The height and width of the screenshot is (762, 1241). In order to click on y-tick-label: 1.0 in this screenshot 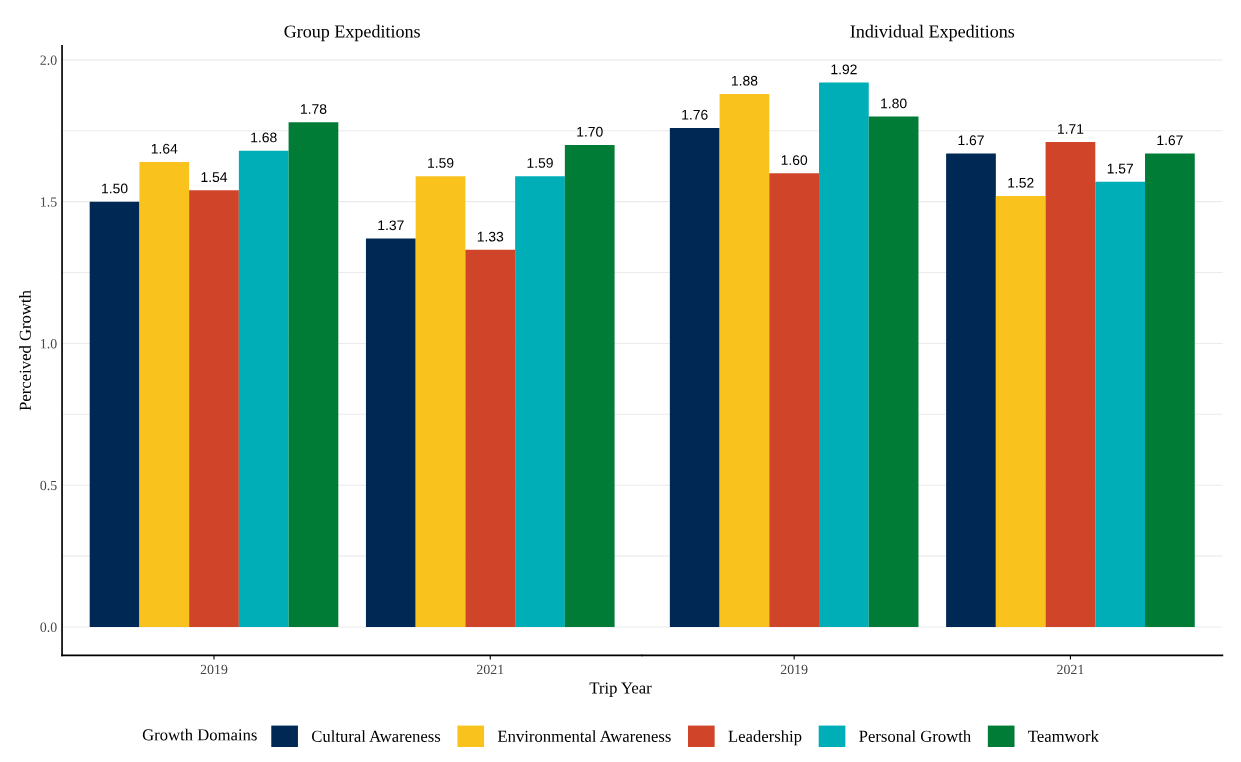, I will do `click(49, 344)`.